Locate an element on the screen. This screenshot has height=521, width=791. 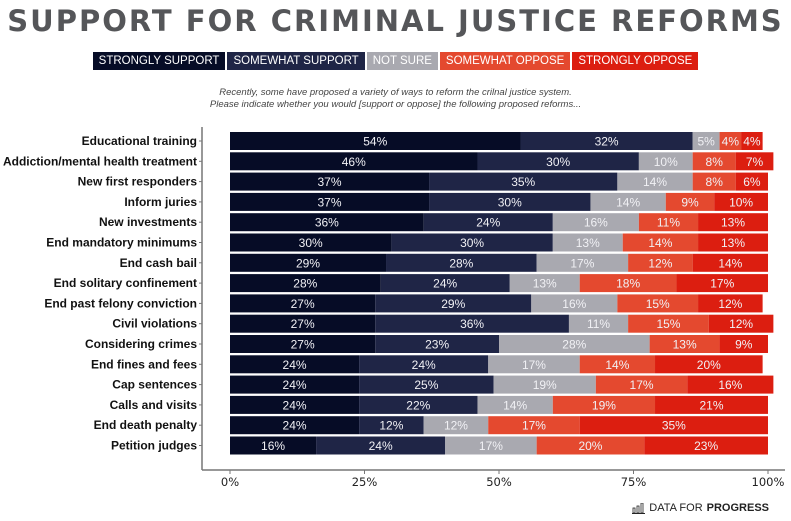
bar-row: Educational training 54% 32% 5% 4% 4% is located at coordinates (422, 141).